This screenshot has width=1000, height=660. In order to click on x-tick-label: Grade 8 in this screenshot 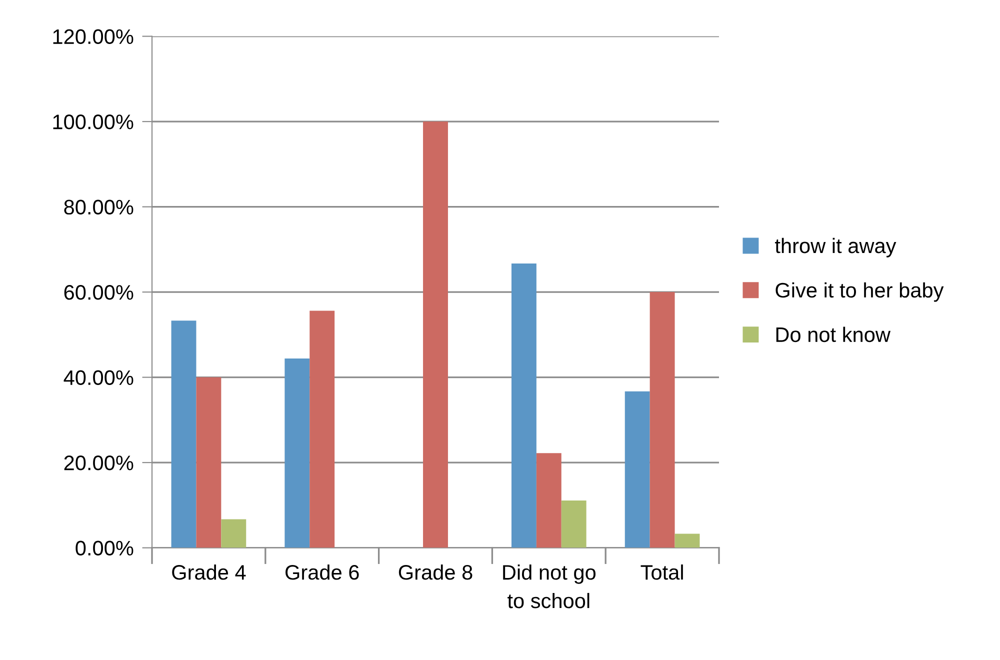, I will do `click(435, 572)`.